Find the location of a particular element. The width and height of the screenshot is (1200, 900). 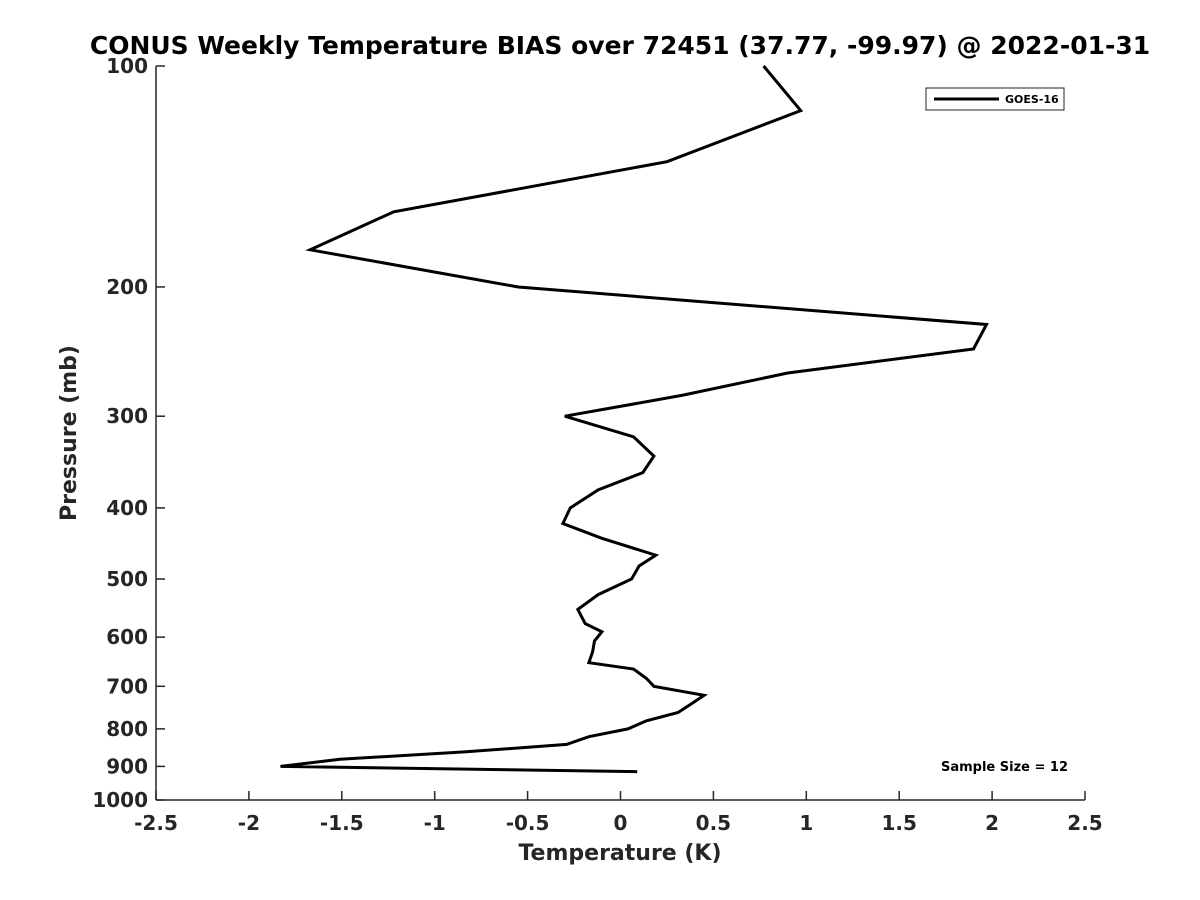

y-tick-label: 100 is located at coordinates (127, 66).